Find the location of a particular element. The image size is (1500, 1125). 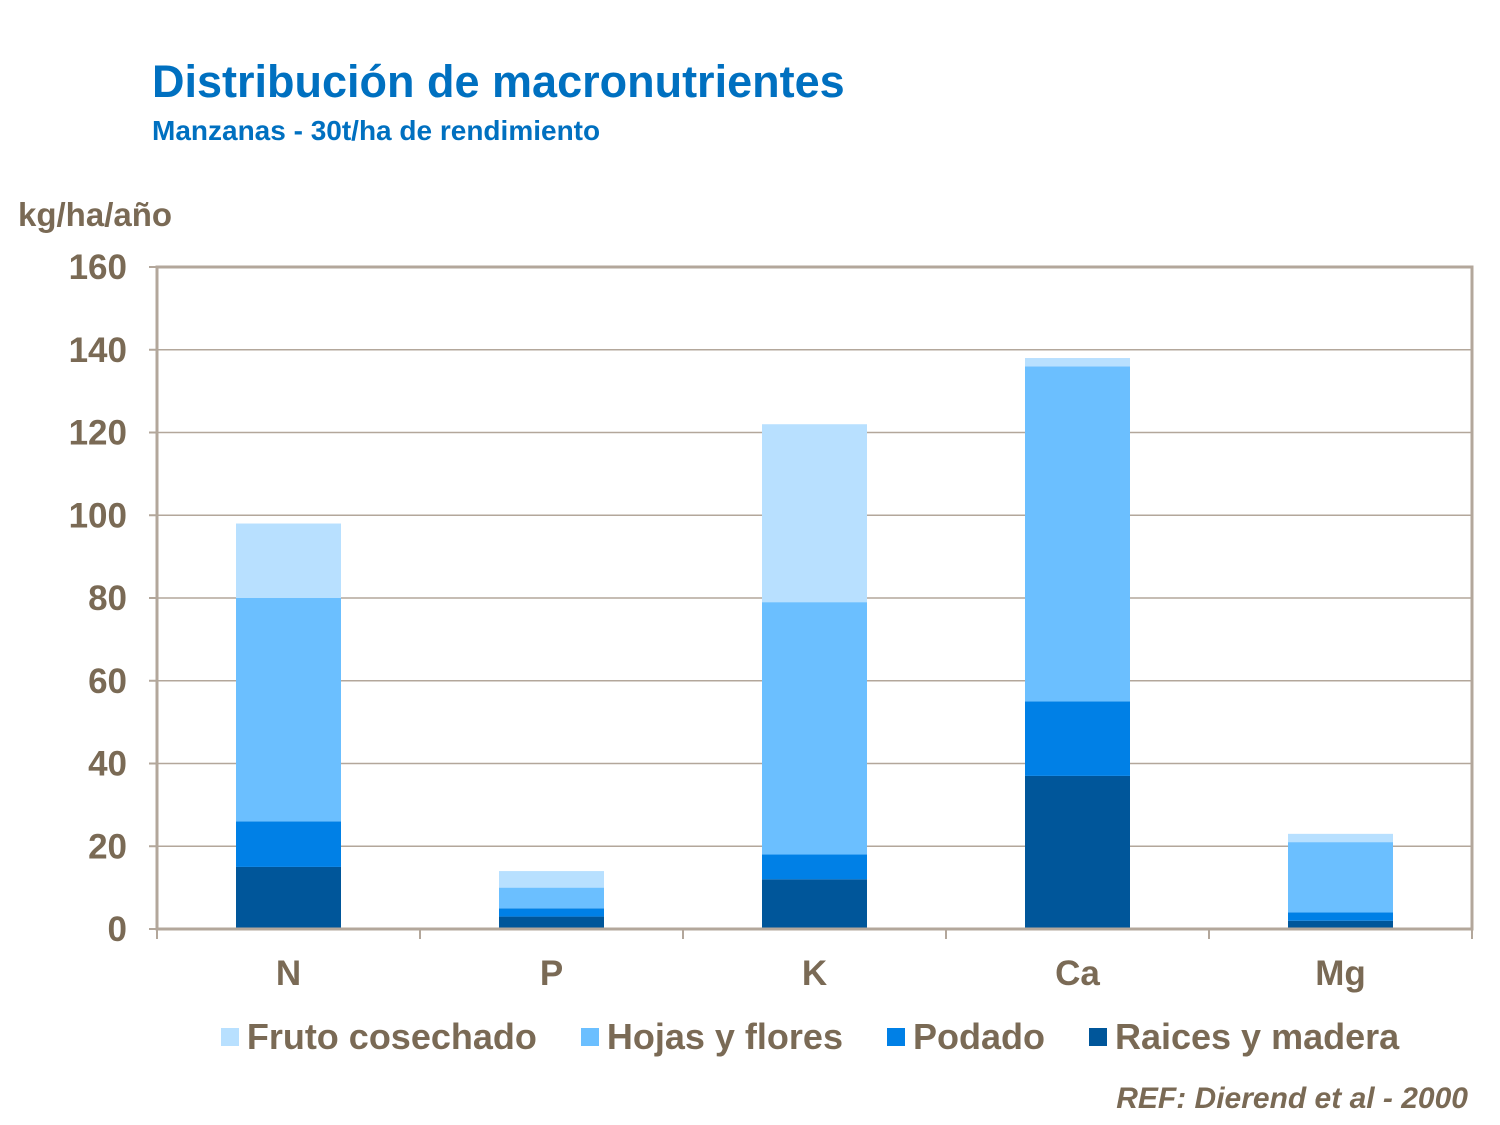

bar-N-hojas-y-flores is located at coordinates (288, 710).